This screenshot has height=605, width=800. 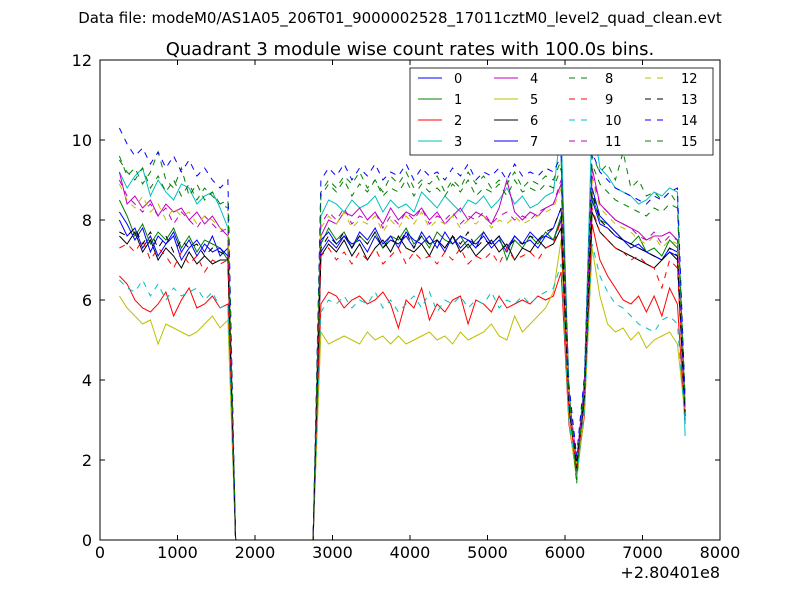 What do you see at coordinates (82, 140) in the screenshot?
I see `y-tick-label: 10` at bounding box center [82, 140].